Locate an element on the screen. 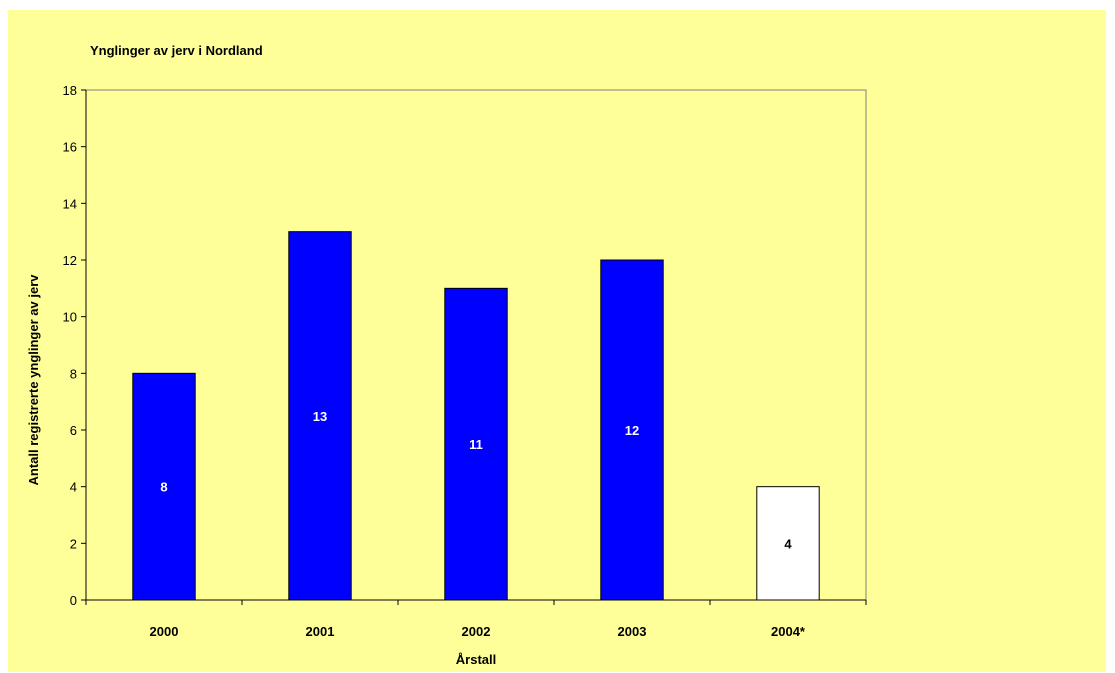 Image resolution: width=1115 pixels, height=673 pixels. data-label: 4 is located at coordinates (788, 543).